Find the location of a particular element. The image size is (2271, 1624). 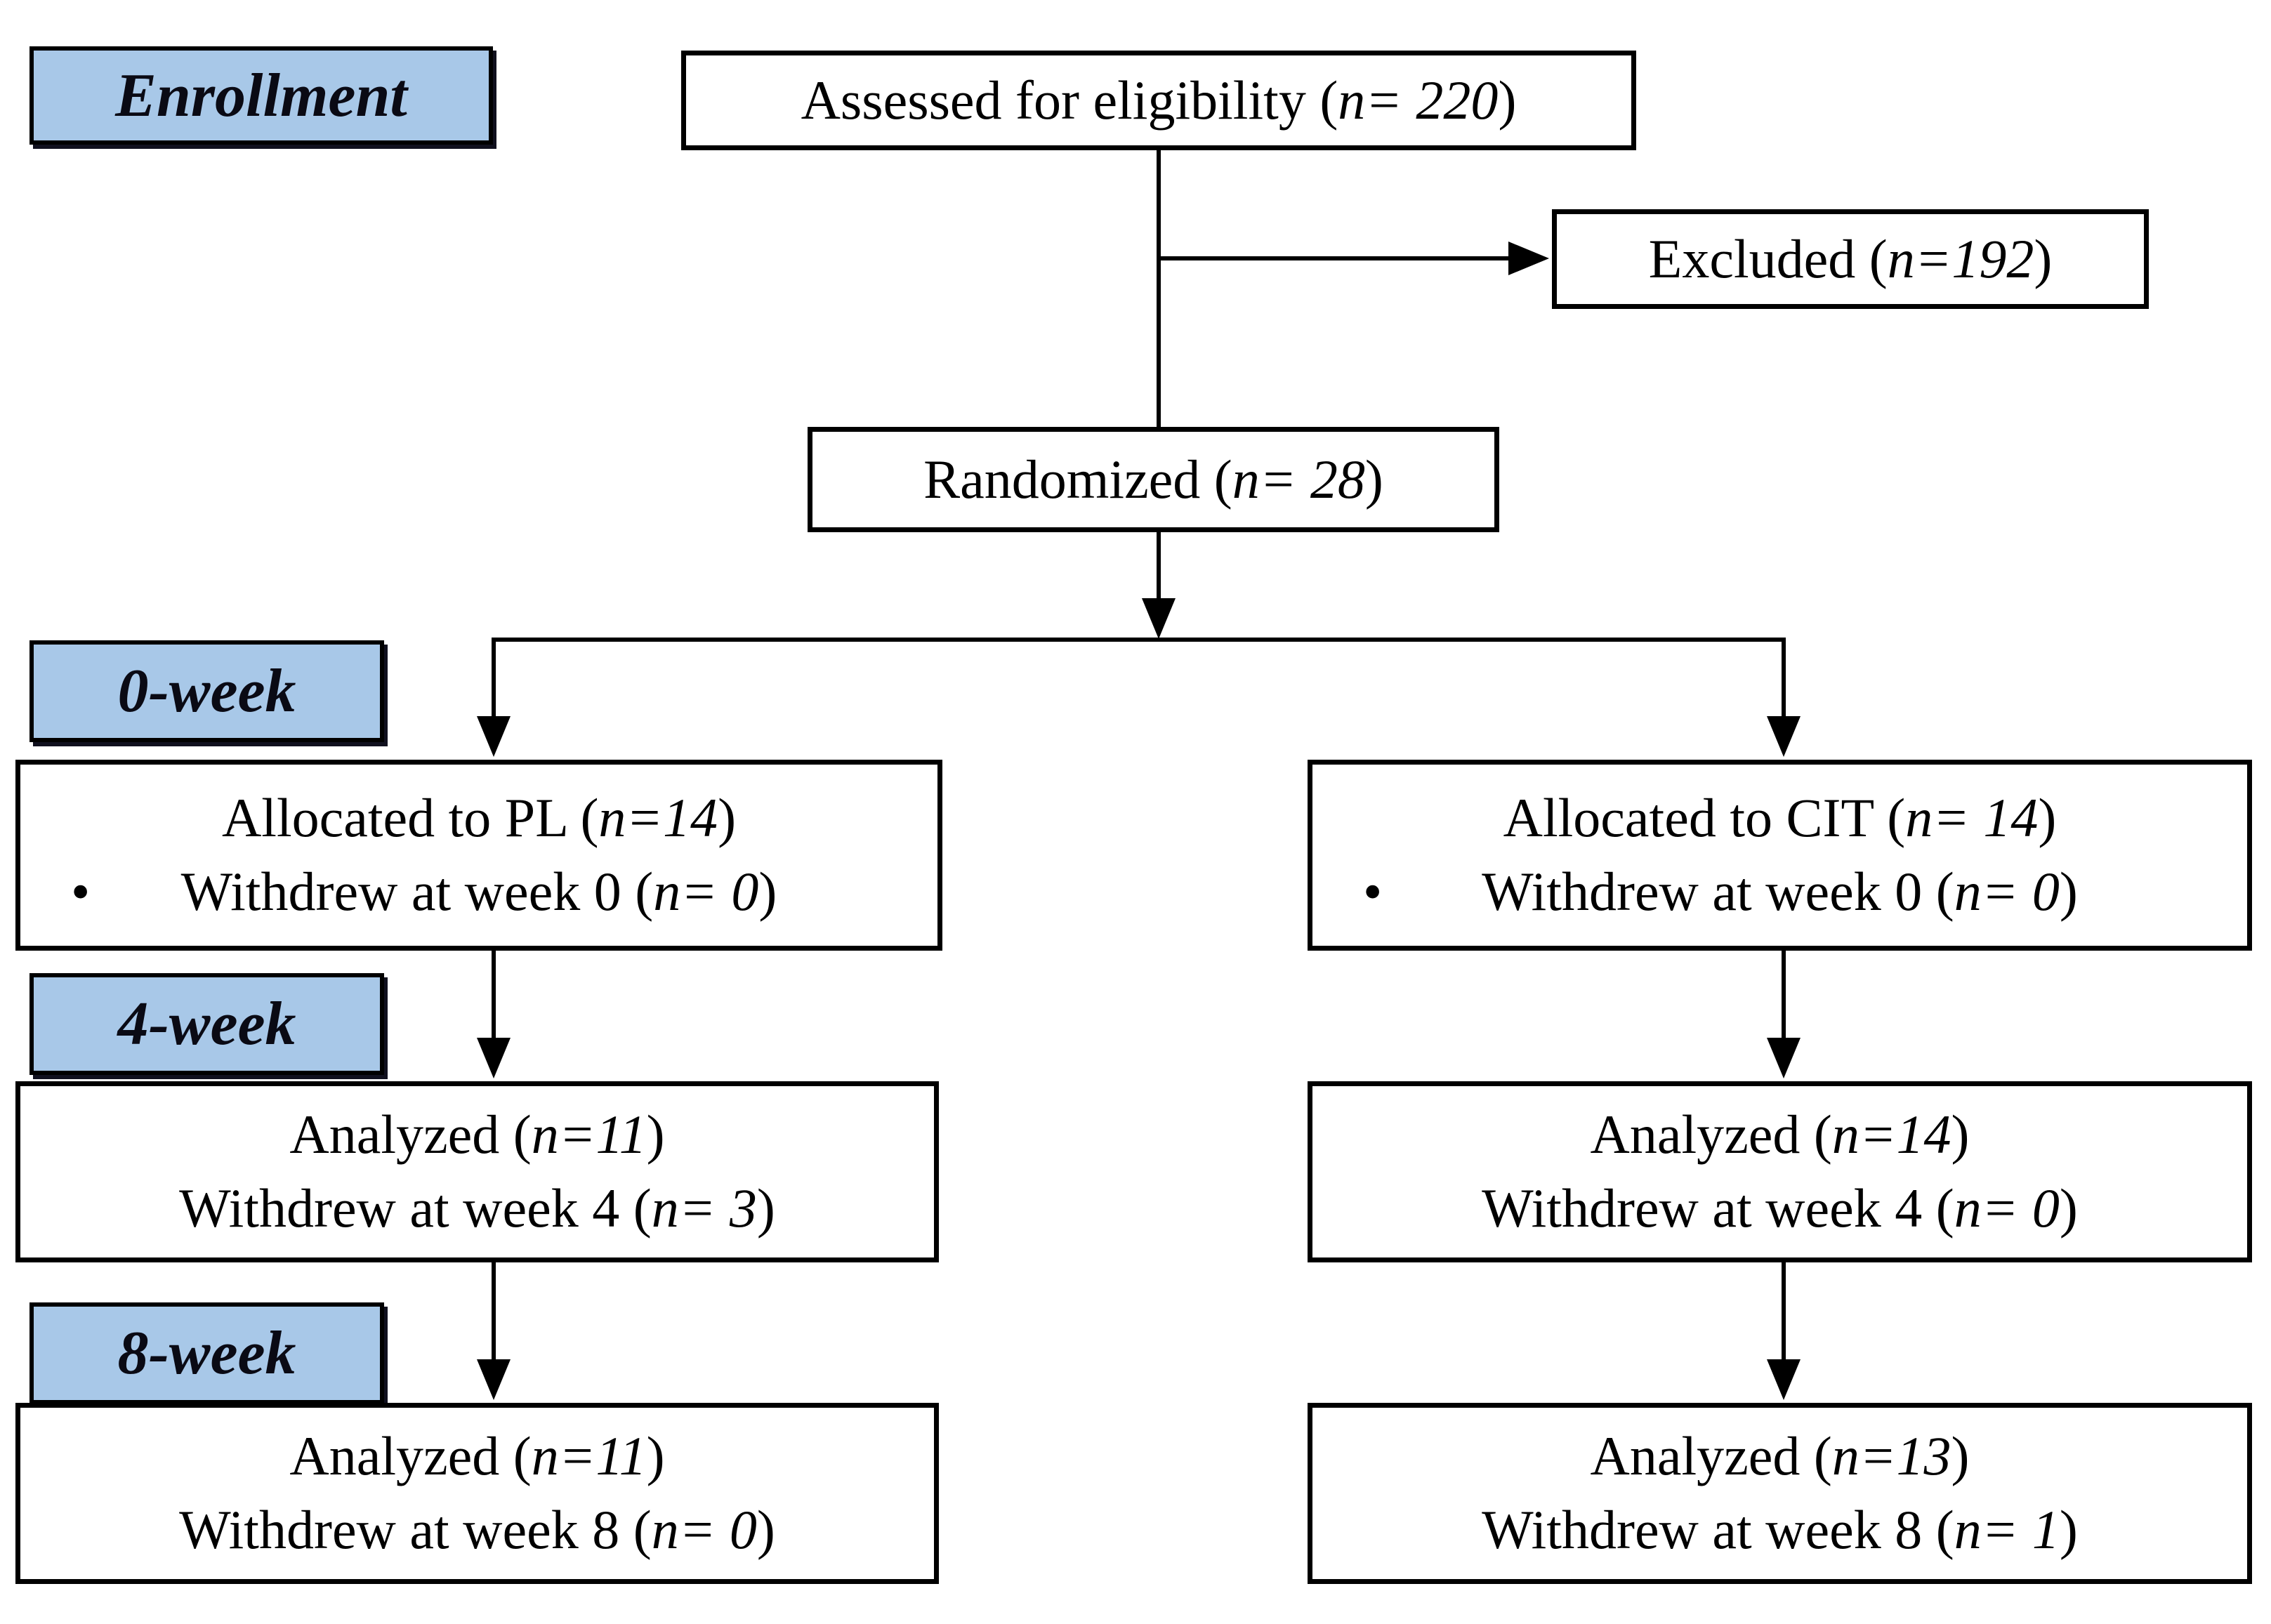

randomized-text: Randomized (n= 28) is located at coordinates (1153, 479).